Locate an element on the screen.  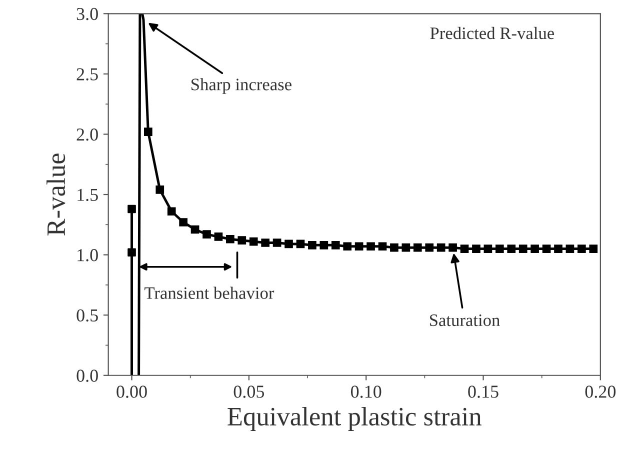
y-tick-label: 2.0 is located at coordinates (87, 134).